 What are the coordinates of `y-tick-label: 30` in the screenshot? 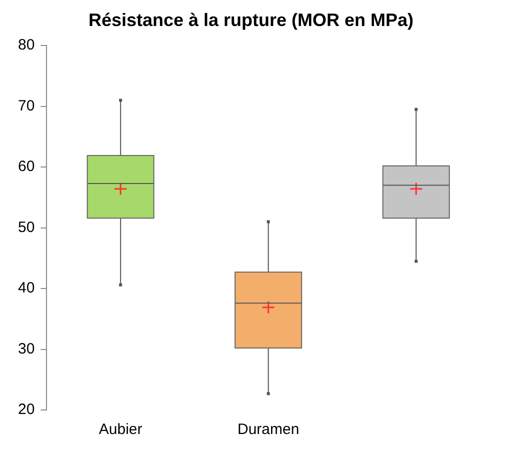 It's located at (26, 349).